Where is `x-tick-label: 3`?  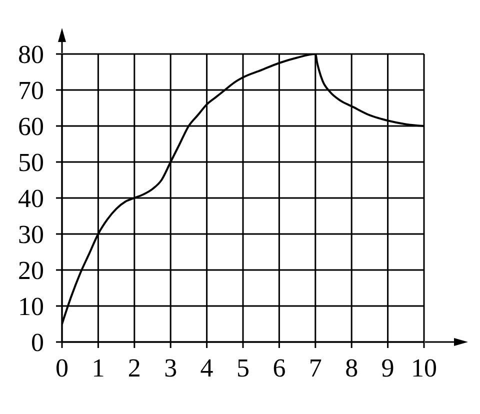
x-tick-label: 3 is located at coordinates (171, 367).